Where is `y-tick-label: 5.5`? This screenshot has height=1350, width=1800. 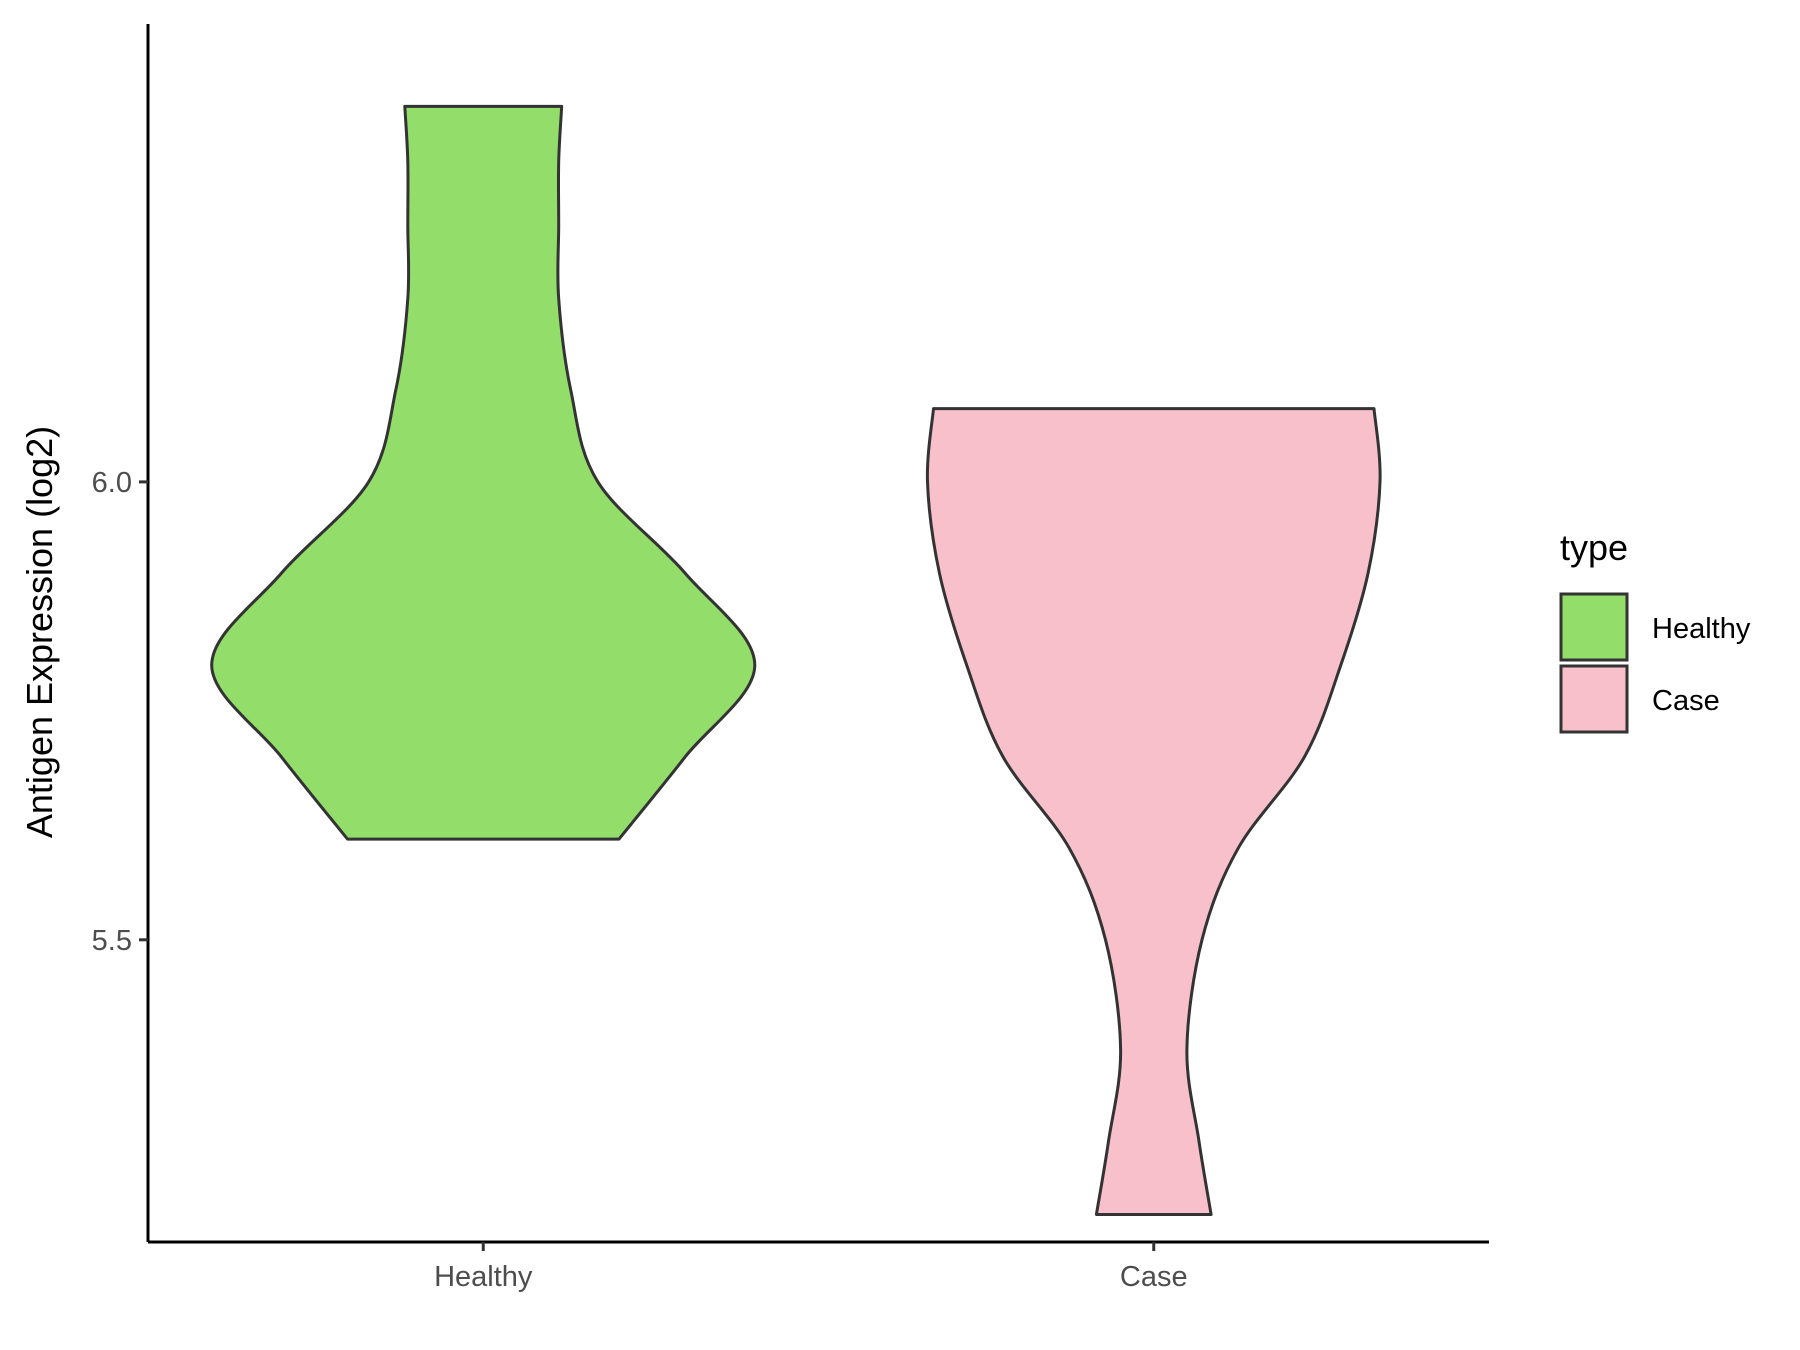
y-tick-label: 5.5 is located at coordinates (112, 941).